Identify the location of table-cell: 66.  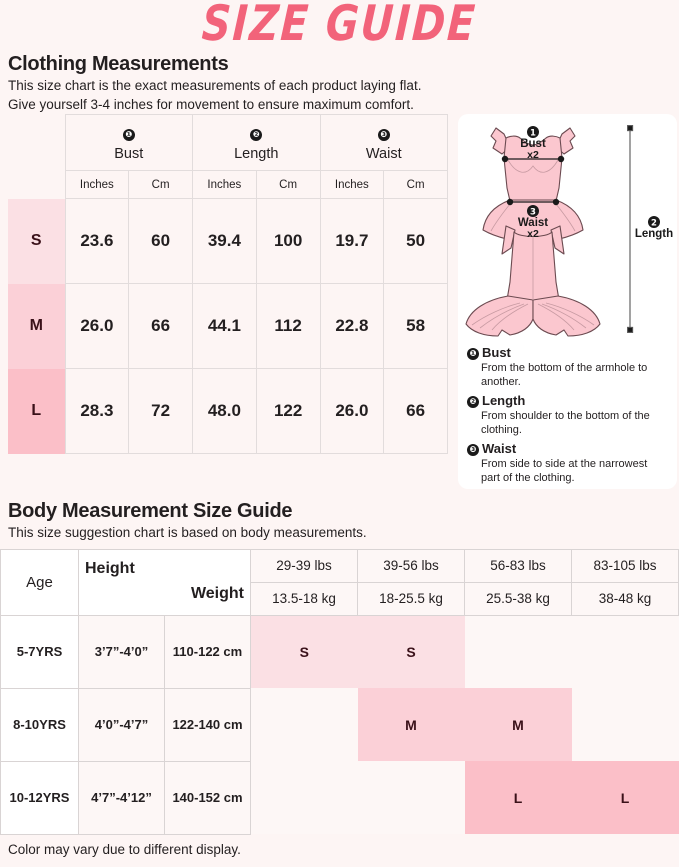
(160, 326).